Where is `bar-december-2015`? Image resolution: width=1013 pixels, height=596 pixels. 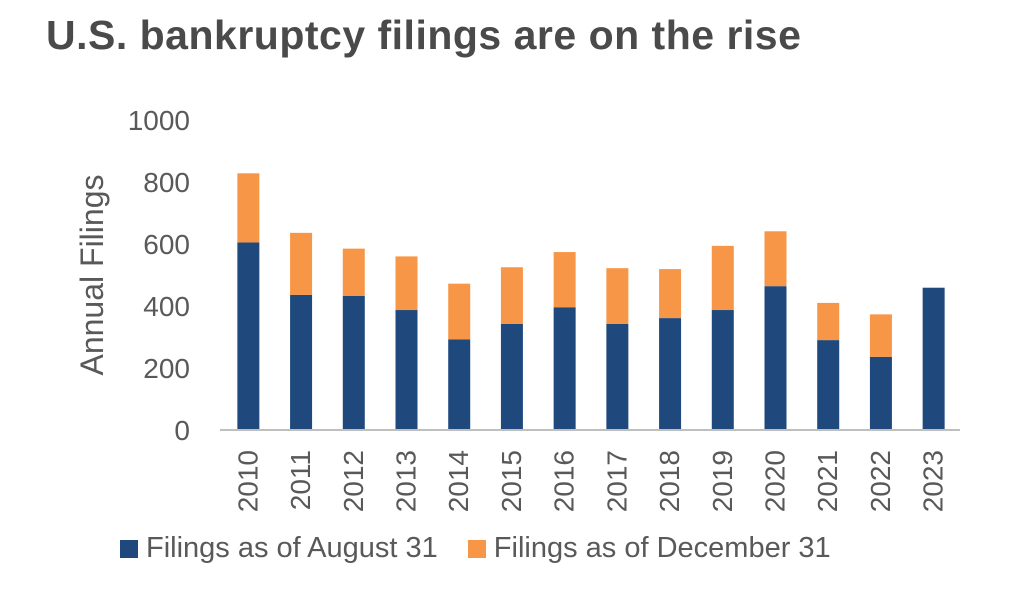 bar-december-2015 is located at coordinates (511, 295).